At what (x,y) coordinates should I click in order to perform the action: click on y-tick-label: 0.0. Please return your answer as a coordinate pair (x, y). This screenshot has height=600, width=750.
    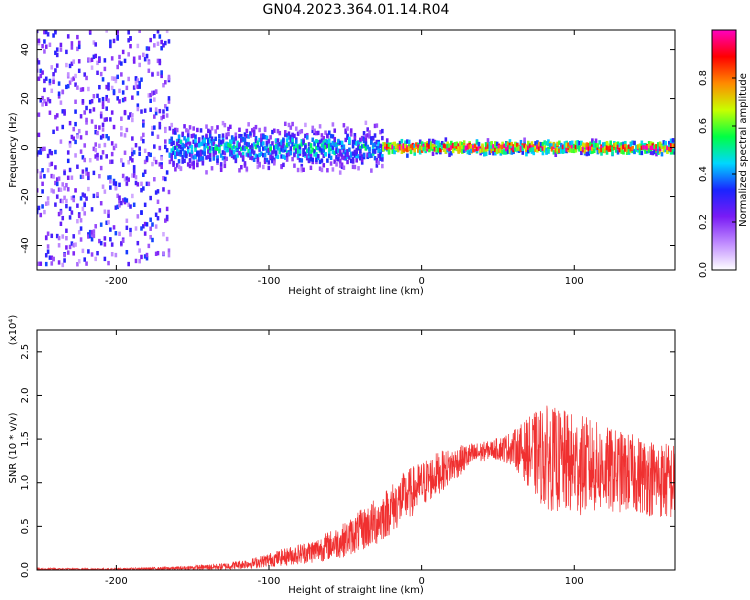
    Looking at the image, I should click on (25, 570).